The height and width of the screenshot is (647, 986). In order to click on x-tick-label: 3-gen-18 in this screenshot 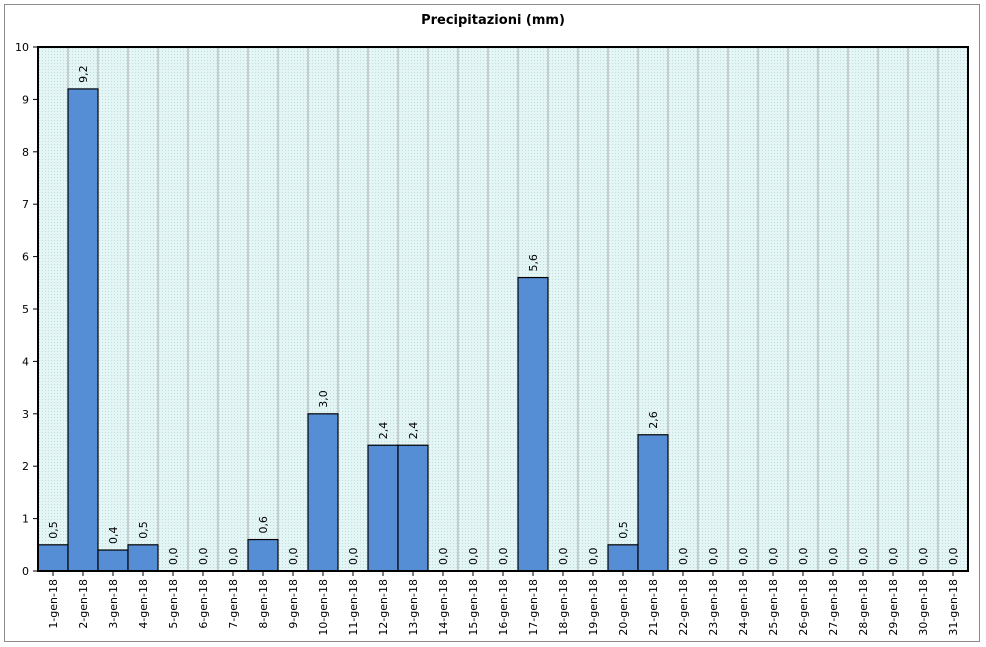, I will do `click(113, 604)`.